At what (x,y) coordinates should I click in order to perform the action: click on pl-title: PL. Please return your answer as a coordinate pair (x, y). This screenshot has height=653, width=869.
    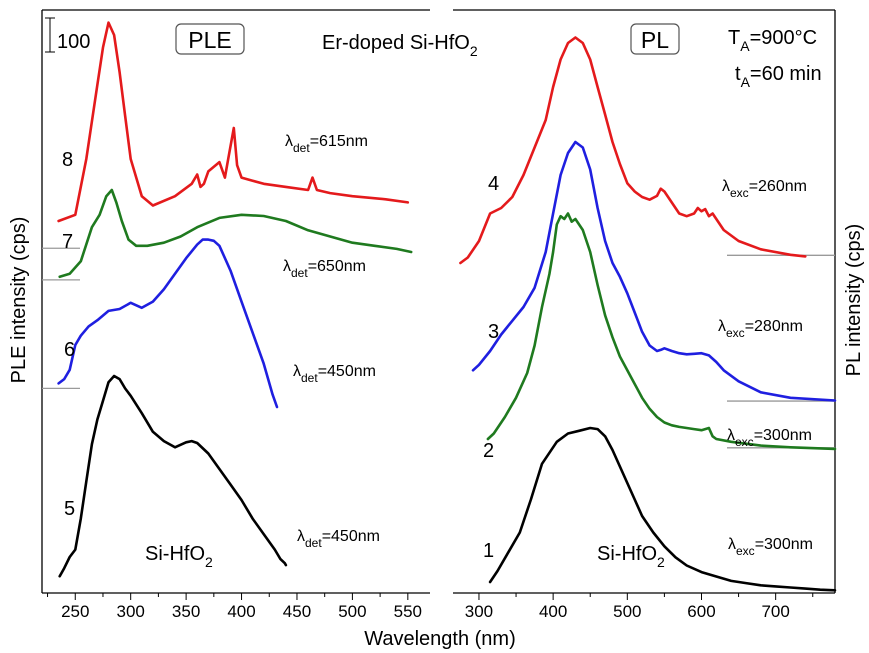
    Looking at the image, I should click on (655, 40).